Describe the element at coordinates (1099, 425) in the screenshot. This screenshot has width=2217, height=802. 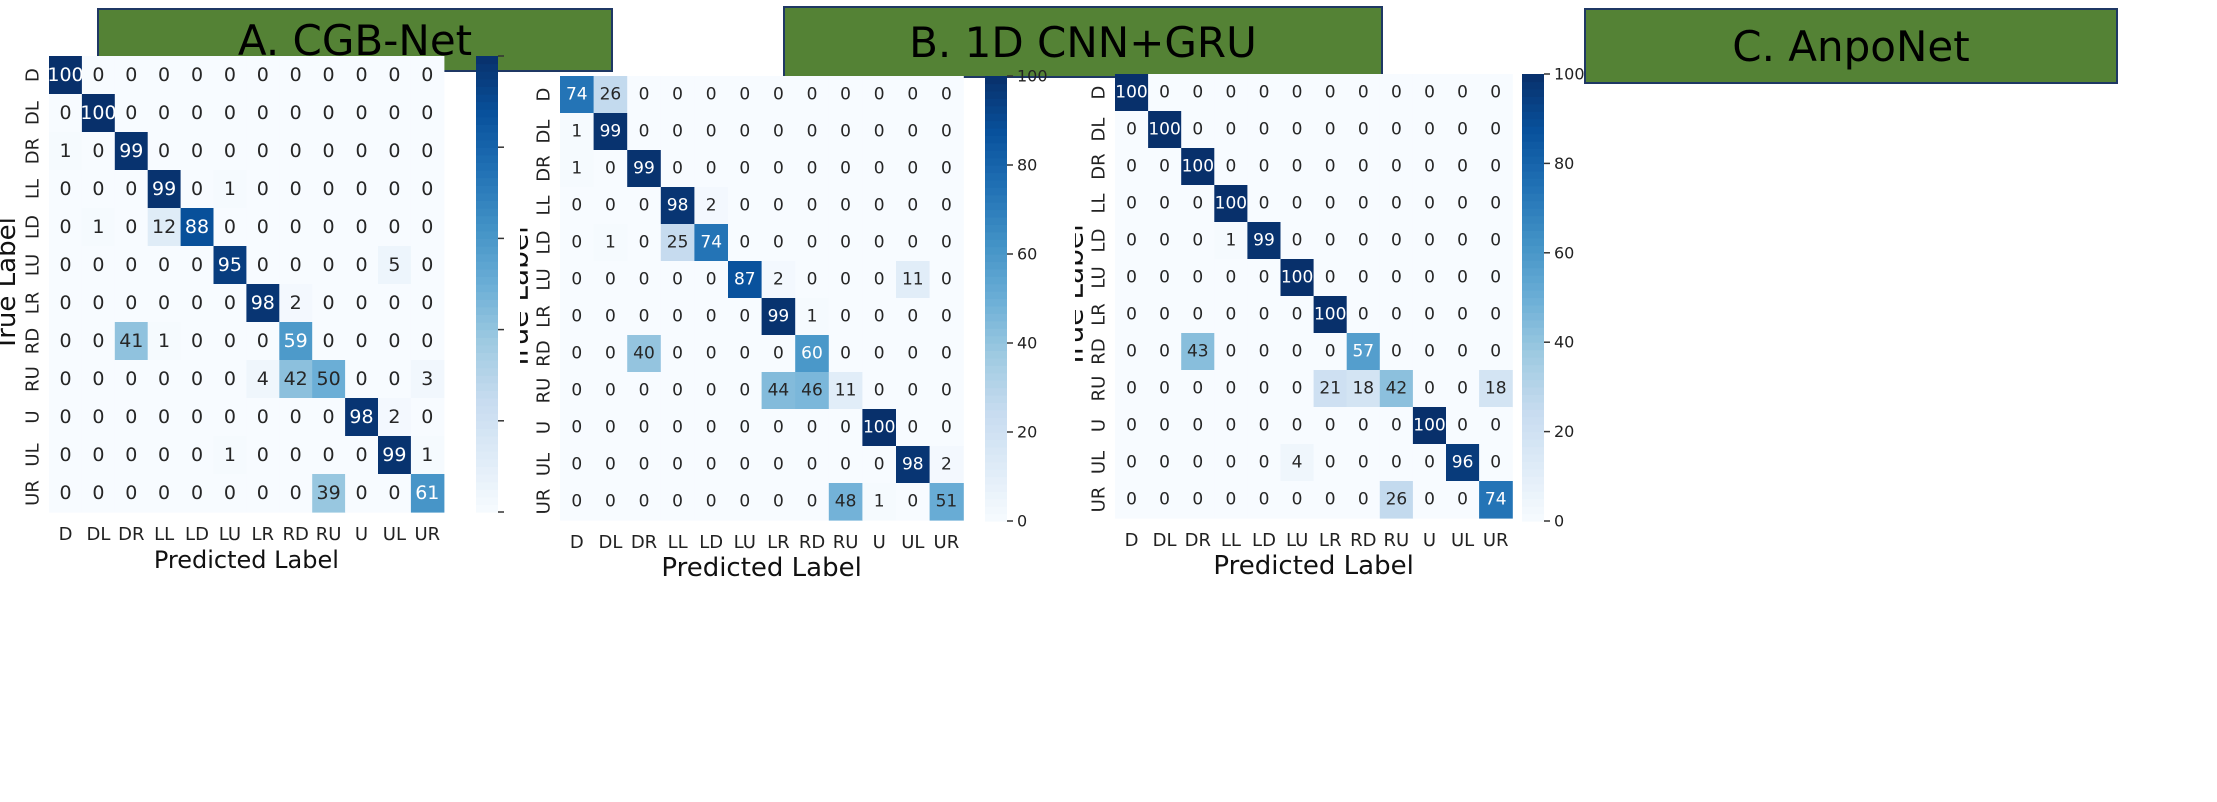
I see `y-tick-label: U` at that location.